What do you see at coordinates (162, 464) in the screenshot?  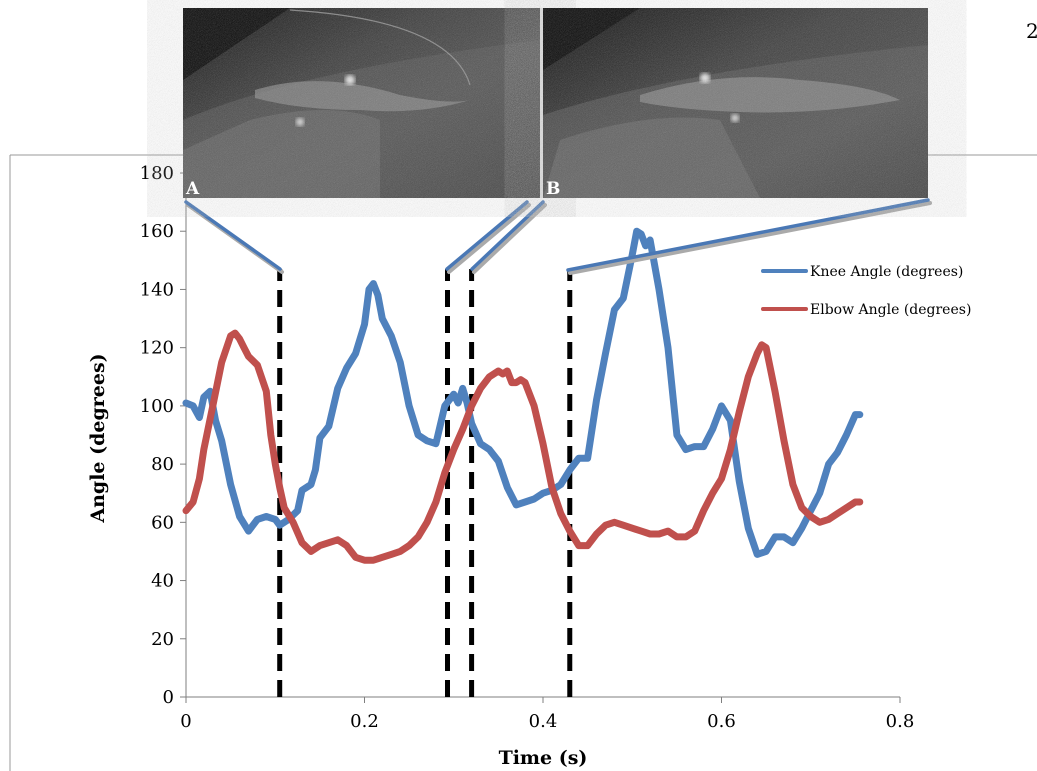 I see `y-tick-label: 80` at bounding box center [162, 464].